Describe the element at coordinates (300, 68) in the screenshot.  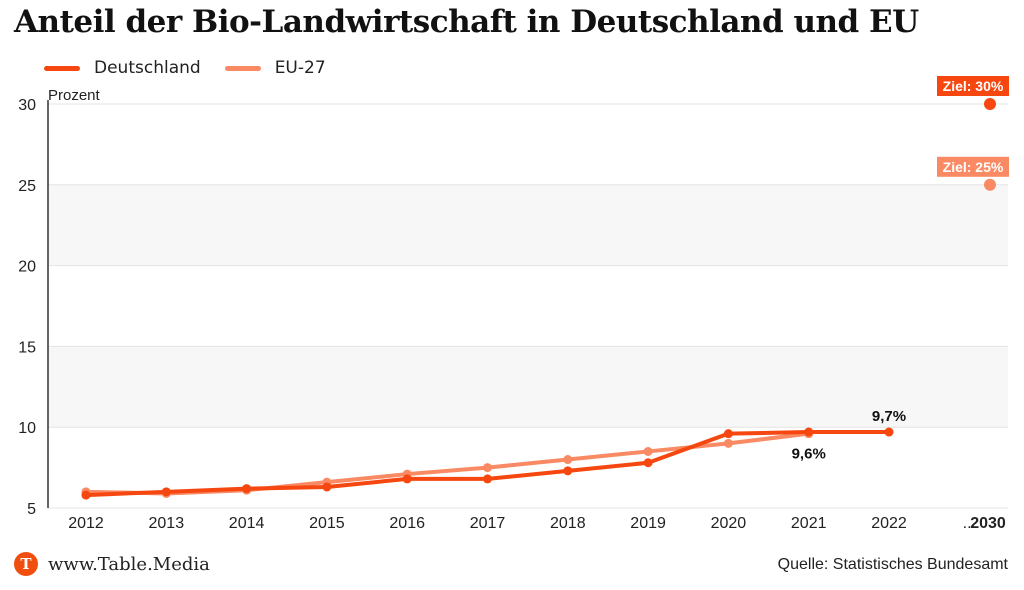
I see `legend-label-eu: EU-27` at that location.